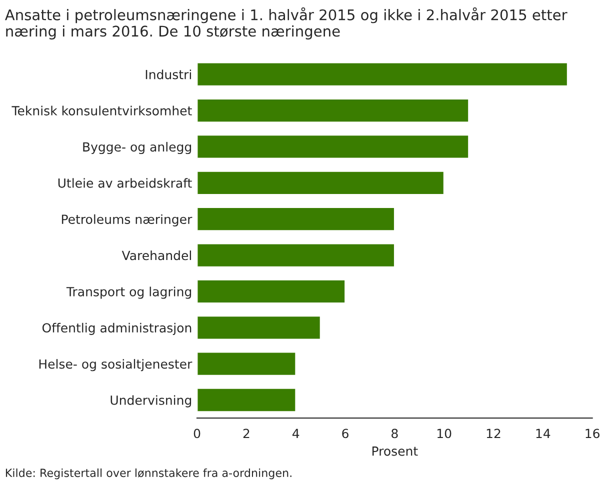 The image size is (610, 489). I want to click on x-tick-label: 12, so click(493, 433).